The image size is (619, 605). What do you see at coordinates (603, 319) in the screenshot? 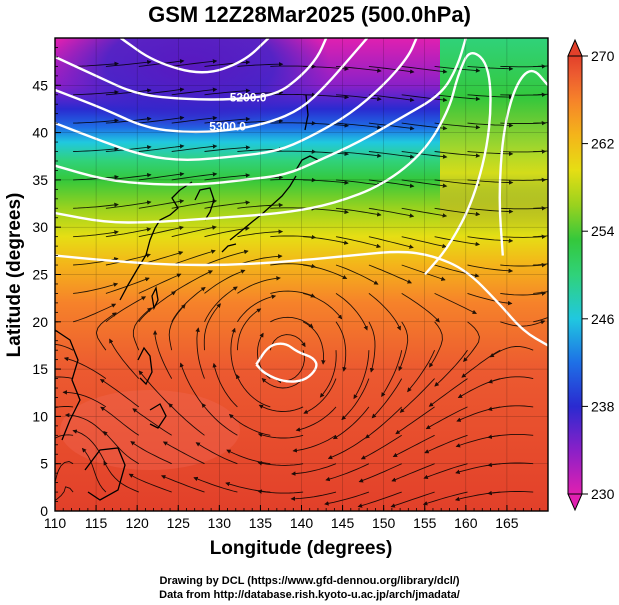
I see `colorbar-tick-label: 246` at bounding box center [603, 319].